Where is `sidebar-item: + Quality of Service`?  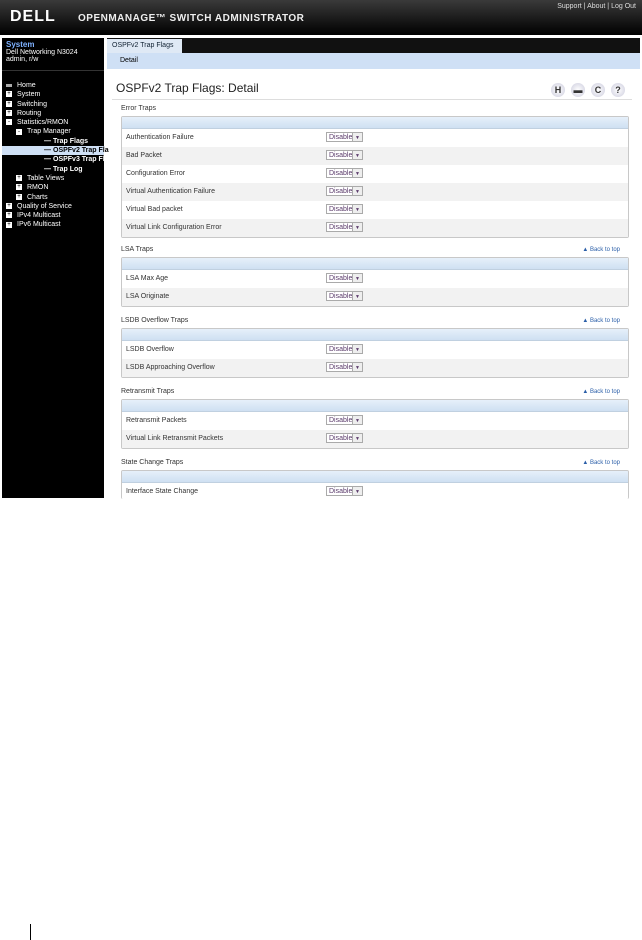
sidebar-item: + Quality of Service is located at coordinates (53, 206).